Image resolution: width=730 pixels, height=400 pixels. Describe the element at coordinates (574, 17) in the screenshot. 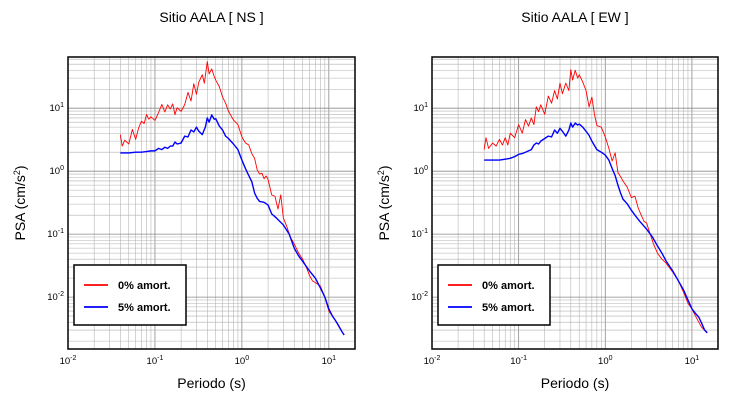

I see `chart-title: Sitio AALA [ EW ]` at that location.